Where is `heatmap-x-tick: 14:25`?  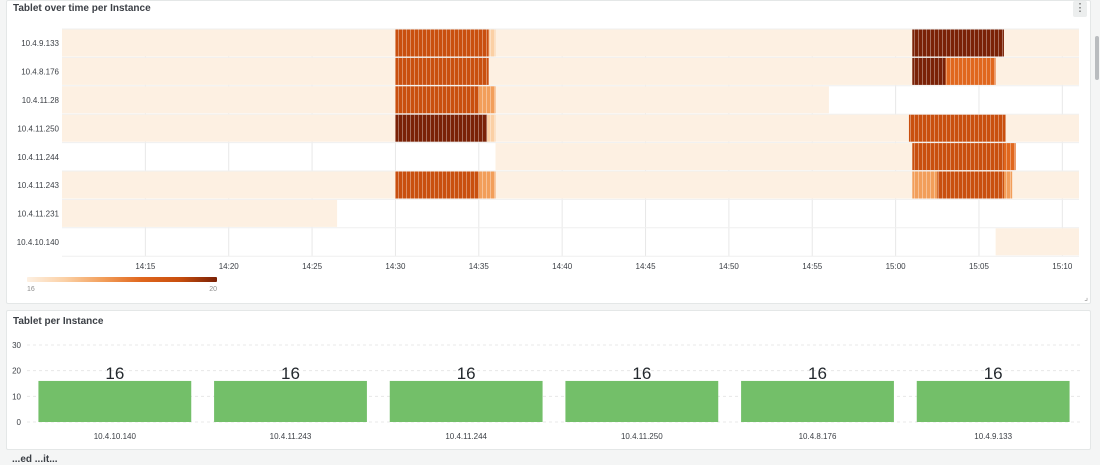 heatmap-x-tick: 14:25 is located at coordinates (312, 266).